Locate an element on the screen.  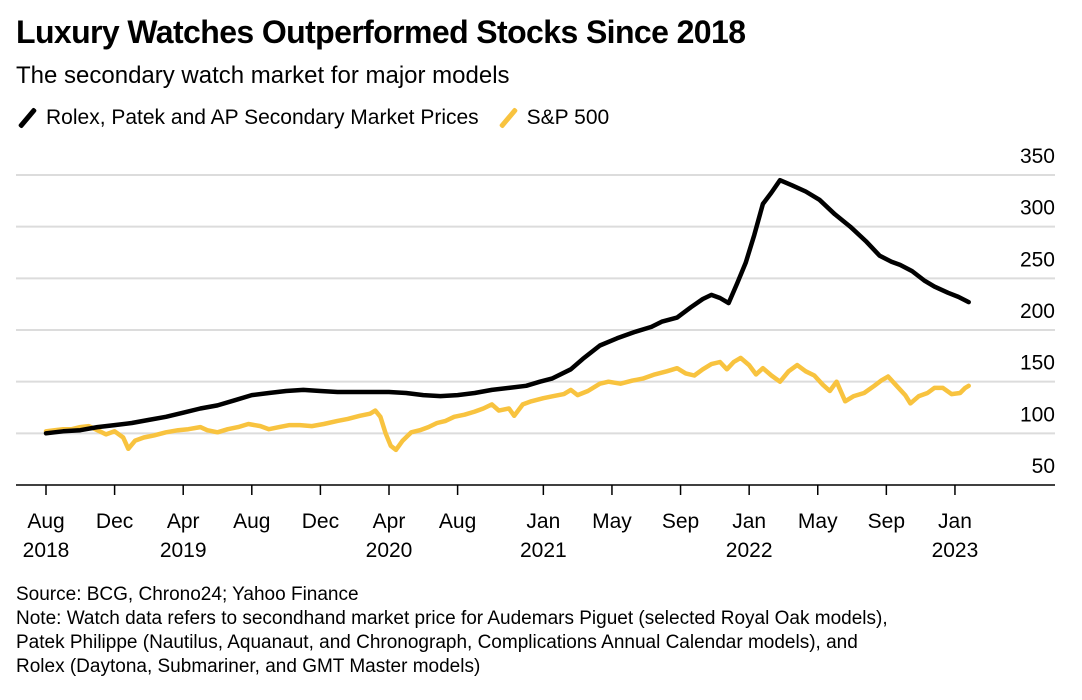
x-tick-label-year: 2019 is located at coordinates (183, 550).